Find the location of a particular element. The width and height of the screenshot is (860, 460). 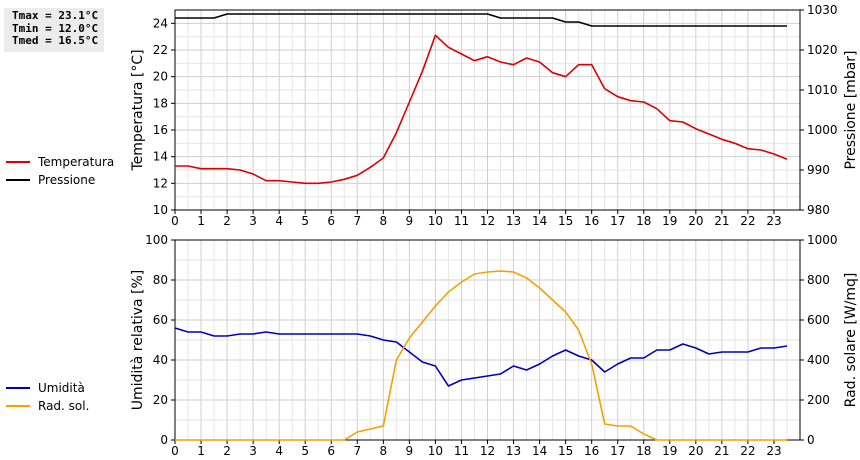

y2-tick-label: 980 is located at coordinates (818, 210).